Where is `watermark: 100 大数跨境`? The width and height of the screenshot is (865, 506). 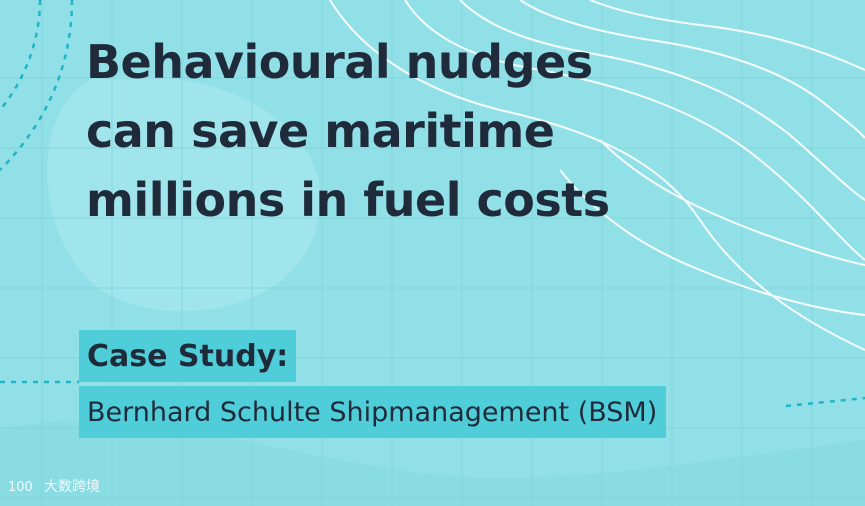
watermark: 100 大数跨境 is located at coordinates (54, 486).